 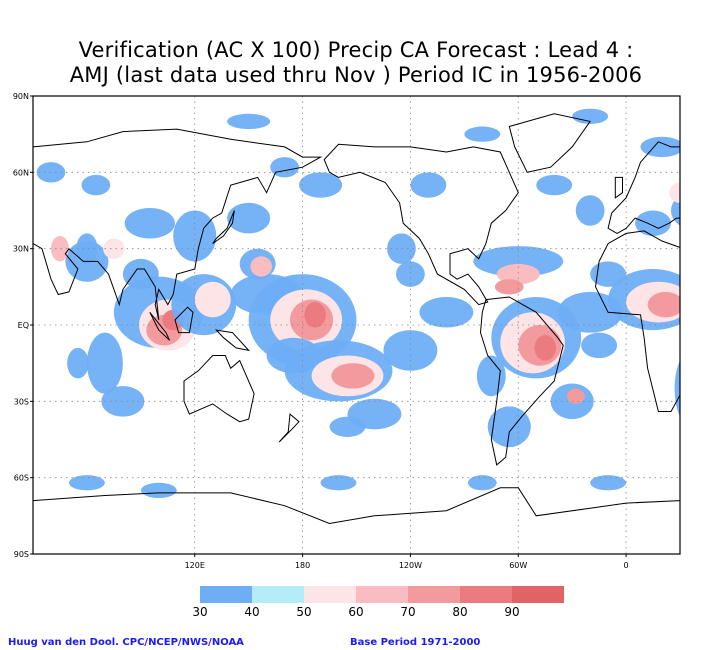 What do you see at coordinates (707, 373) in the screenshot?
I see `madagascar-outline` at bounding box center [707, 373].